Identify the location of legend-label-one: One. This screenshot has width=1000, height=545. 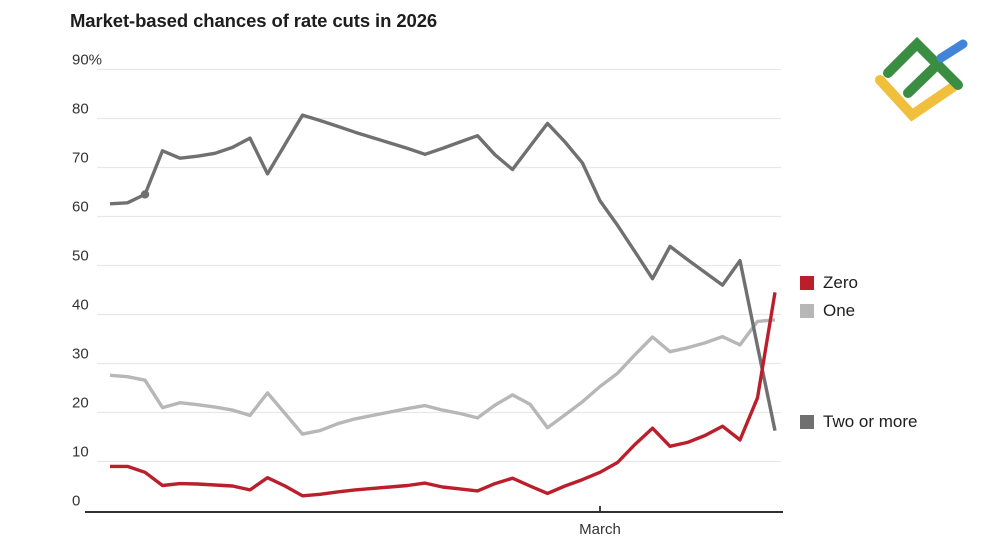
(839, 310).